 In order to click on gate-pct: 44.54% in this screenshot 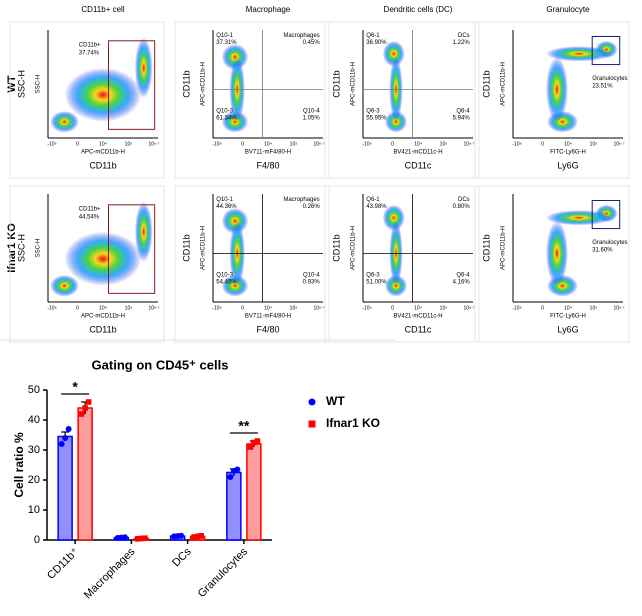, I will do `click(89, 217)`.